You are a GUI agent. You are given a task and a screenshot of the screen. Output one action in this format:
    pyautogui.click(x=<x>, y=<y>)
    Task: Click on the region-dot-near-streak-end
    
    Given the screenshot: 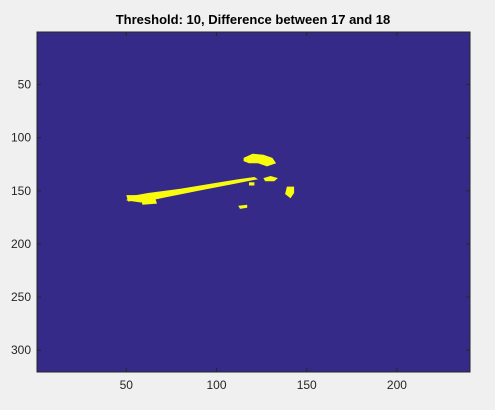 What is the action you would take?
    pyautogui.click(x=252, y=184)
    